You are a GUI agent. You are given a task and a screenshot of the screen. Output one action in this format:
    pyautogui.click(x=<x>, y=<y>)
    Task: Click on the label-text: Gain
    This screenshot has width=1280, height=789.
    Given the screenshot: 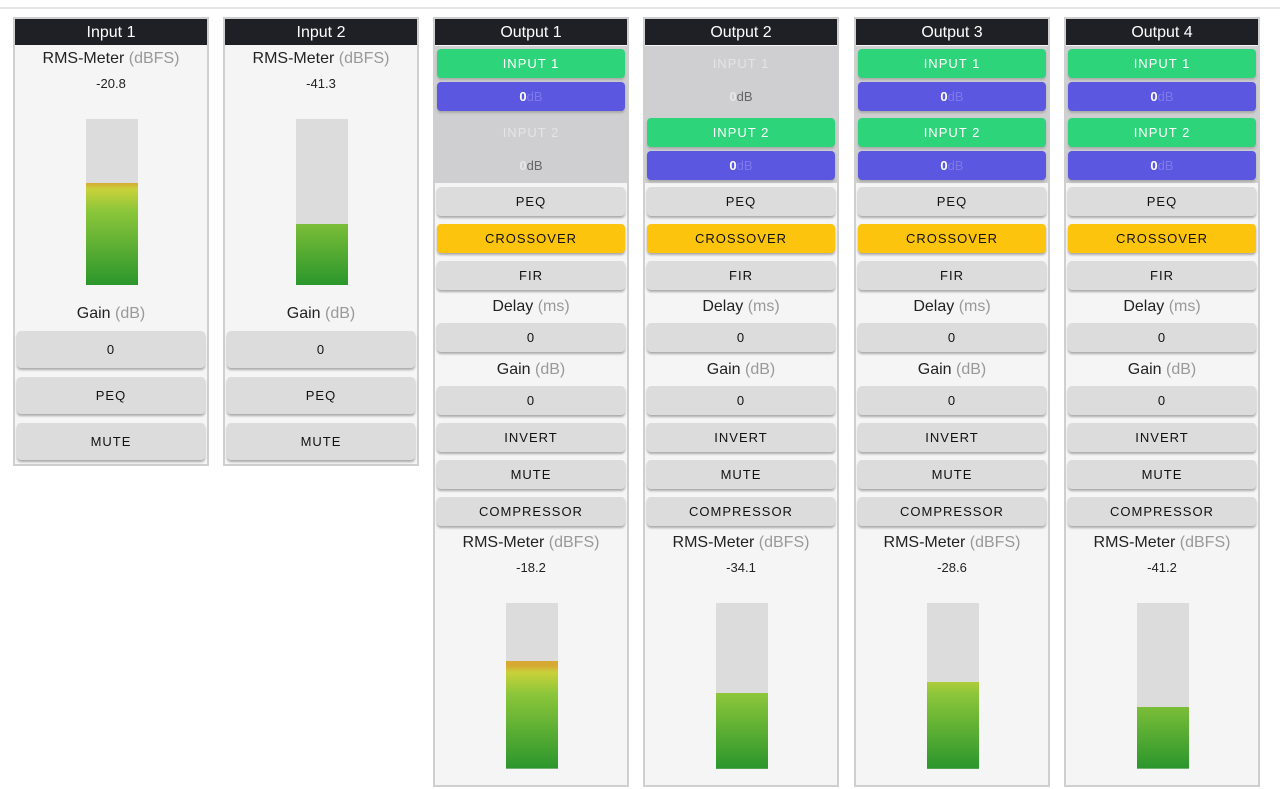 What is the action you would take?
    pyautogui.click(x=303, y=313)
    